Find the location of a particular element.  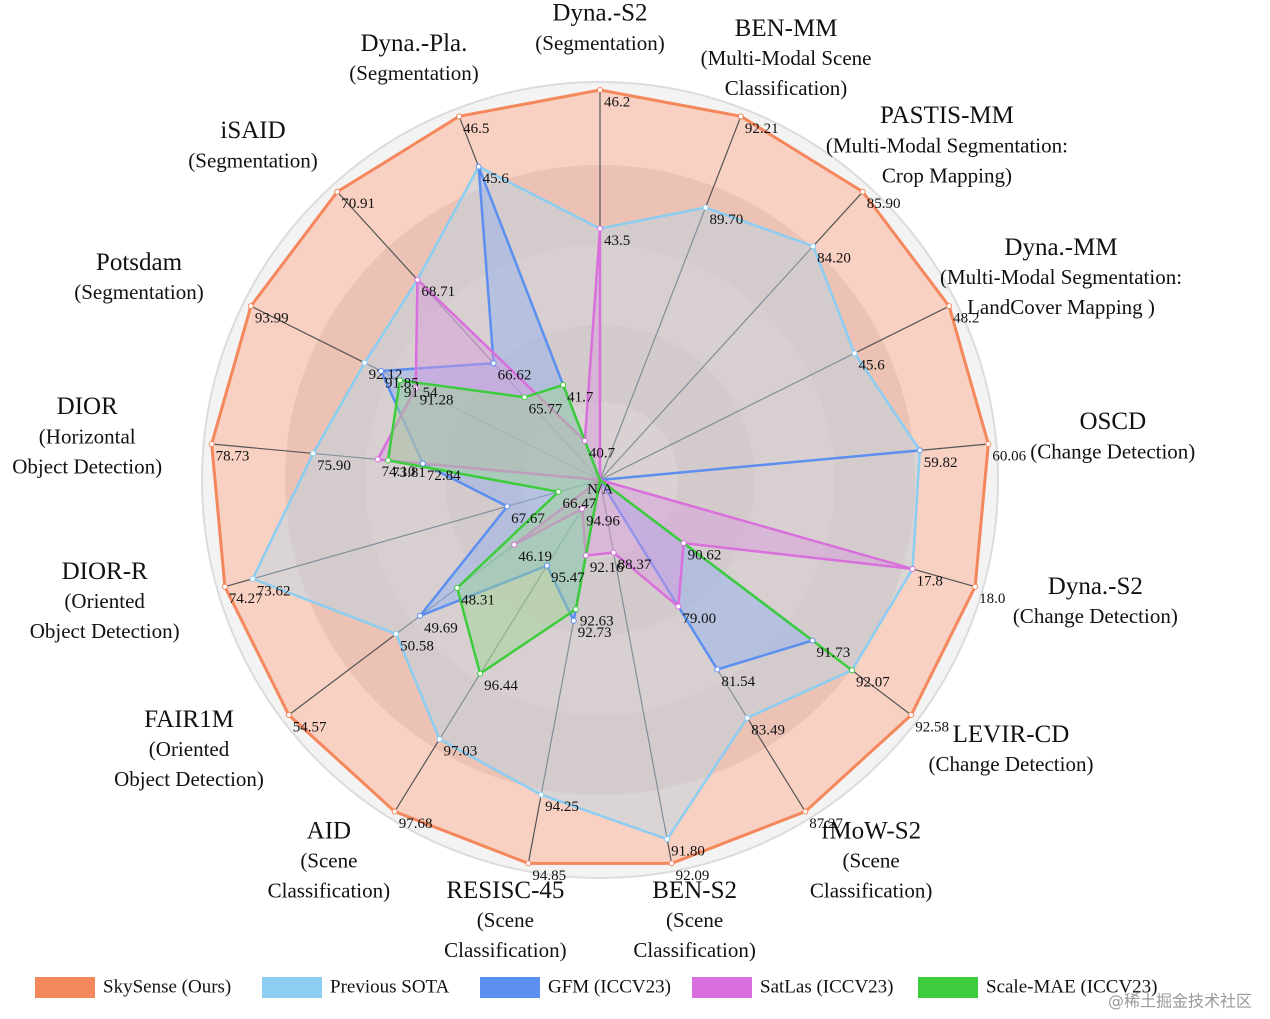

value-label: 74.27 is located at coordinates (246, 599).